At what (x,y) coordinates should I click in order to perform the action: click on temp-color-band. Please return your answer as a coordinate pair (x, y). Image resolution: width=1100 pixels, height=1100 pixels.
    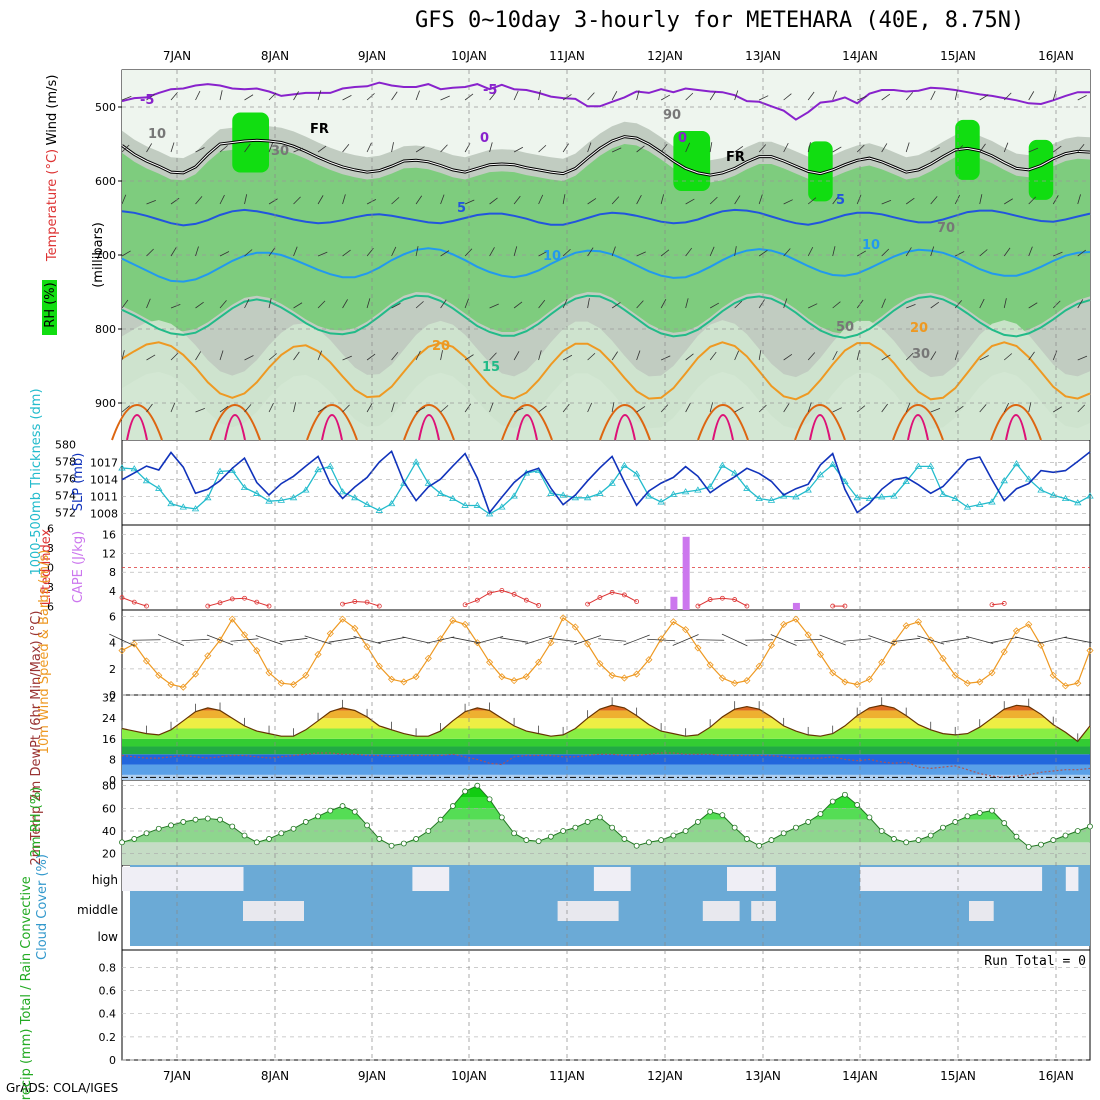
    Looking at the image, I should click on (606, 750).